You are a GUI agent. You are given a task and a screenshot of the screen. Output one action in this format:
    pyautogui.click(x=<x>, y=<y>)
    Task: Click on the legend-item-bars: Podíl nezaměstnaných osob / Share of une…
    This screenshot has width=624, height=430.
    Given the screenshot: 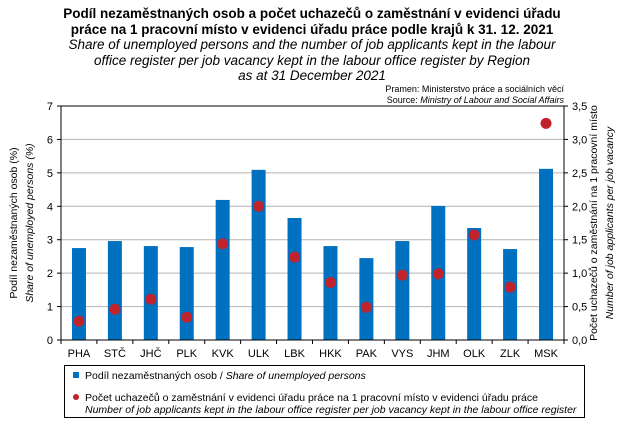 What is the action you would take?
    pyautogui.click(x=219, y=376)
    